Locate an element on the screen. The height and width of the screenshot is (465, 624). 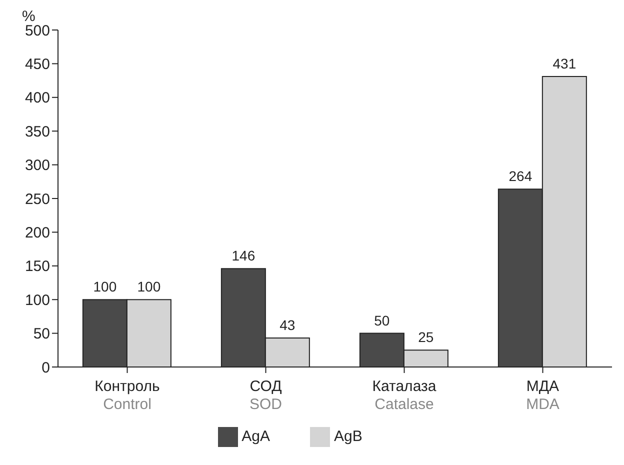
y-tick-label: 200 is located at coordinates (37, 233).